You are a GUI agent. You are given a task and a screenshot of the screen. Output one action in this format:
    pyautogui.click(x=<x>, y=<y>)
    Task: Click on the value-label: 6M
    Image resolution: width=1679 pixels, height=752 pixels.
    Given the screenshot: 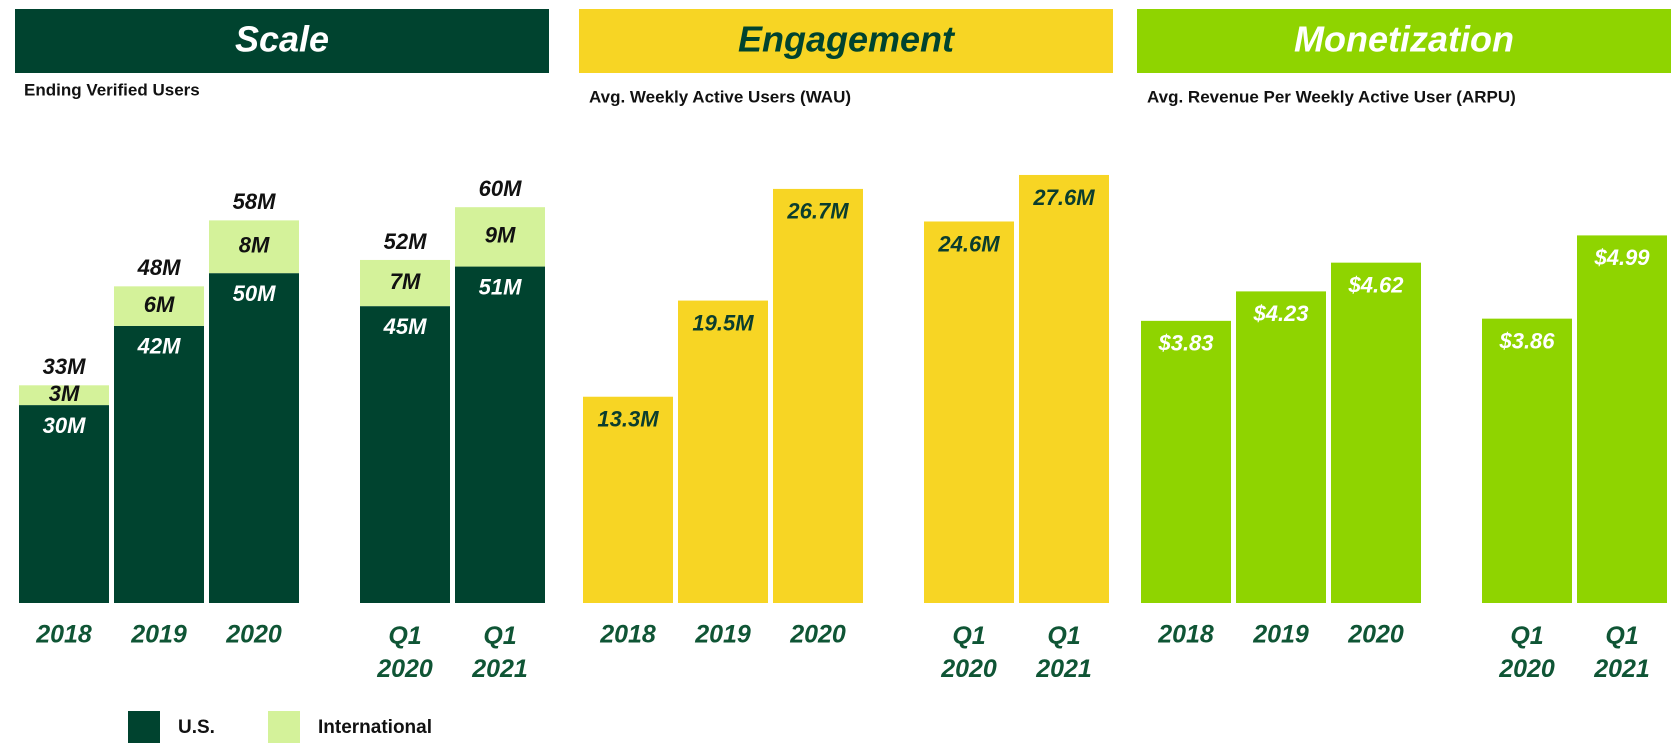 What is the action you would take?
    pyautogui.click(x=159, y=304)
    